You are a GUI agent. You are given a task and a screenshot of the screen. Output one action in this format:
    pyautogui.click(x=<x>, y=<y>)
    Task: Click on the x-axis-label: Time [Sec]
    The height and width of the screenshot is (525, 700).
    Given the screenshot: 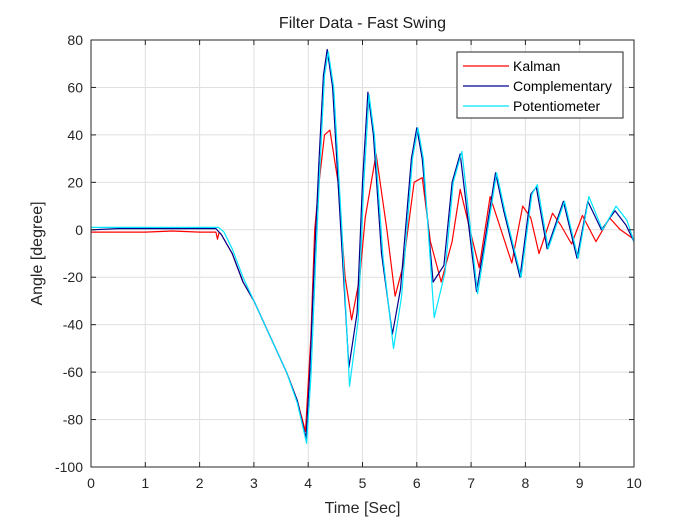 What is the action you would take?
    pyautogui.click(x=363, y=508)
    